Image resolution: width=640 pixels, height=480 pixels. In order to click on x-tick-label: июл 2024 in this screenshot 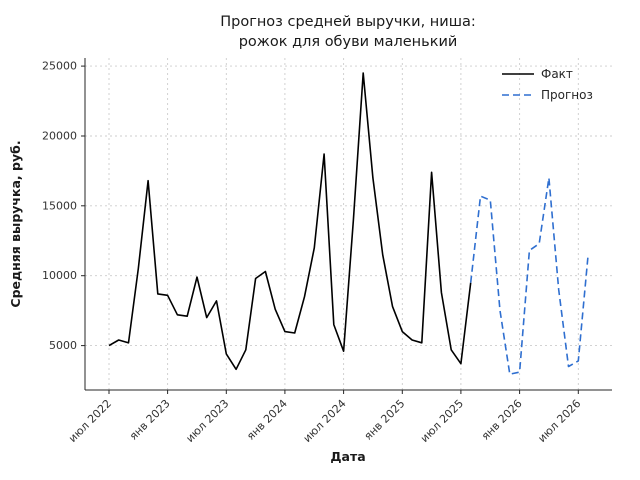, I will do `click(325, 421)`.